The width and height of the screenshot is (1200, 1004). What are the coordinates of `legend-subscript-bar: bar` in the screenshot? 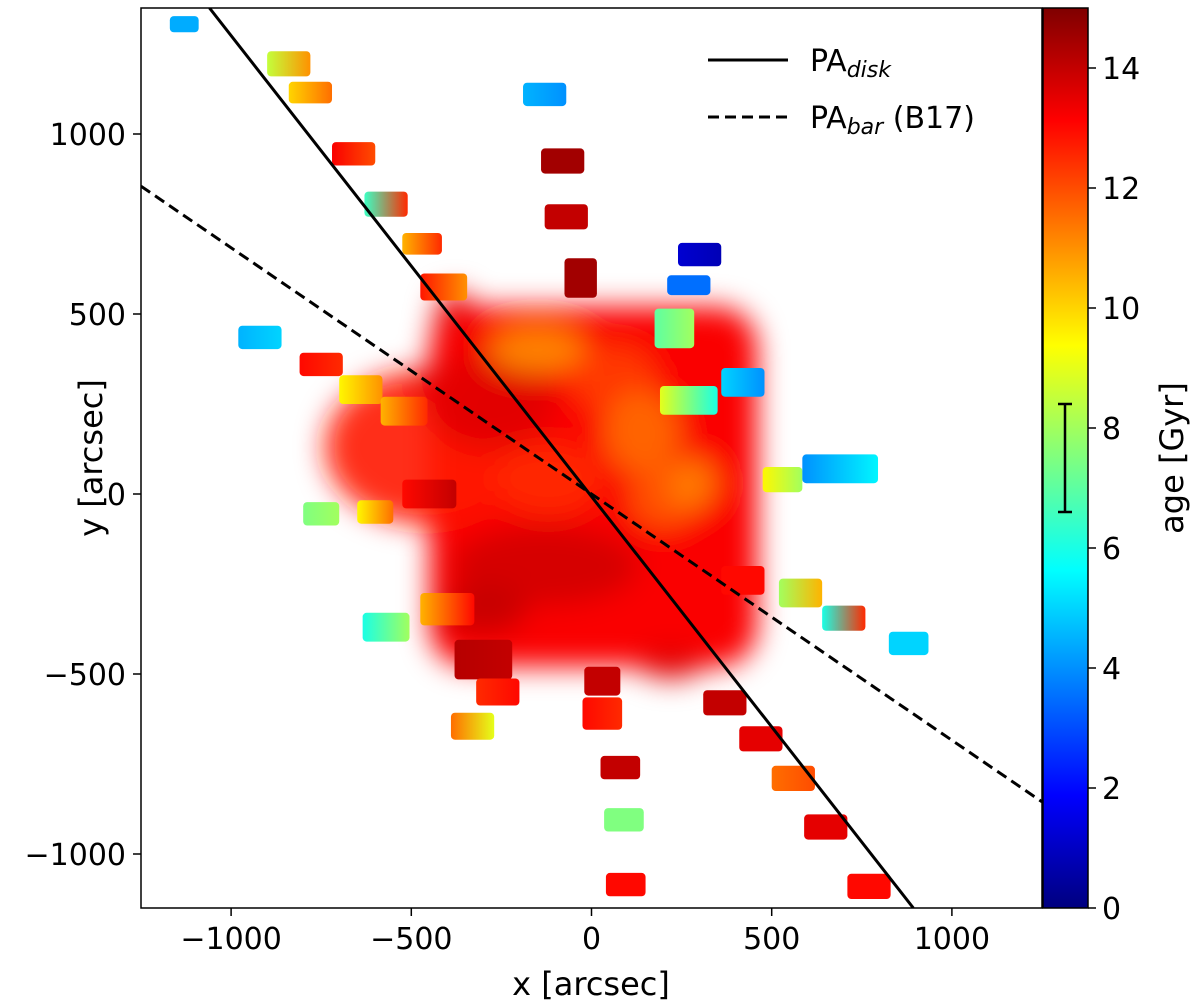 It's located at (866, 127).